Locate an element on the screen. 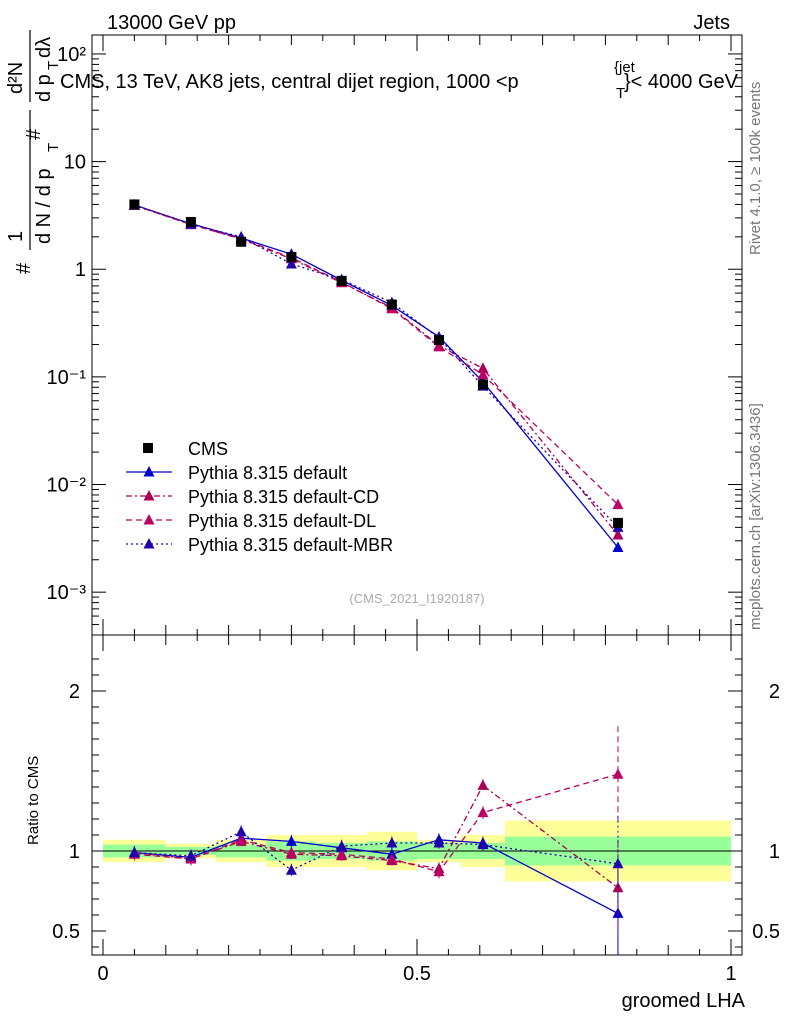  main-ylabel: # 1 d N / d p T # d²N d p T dλ is located at coordinates (33, 152).